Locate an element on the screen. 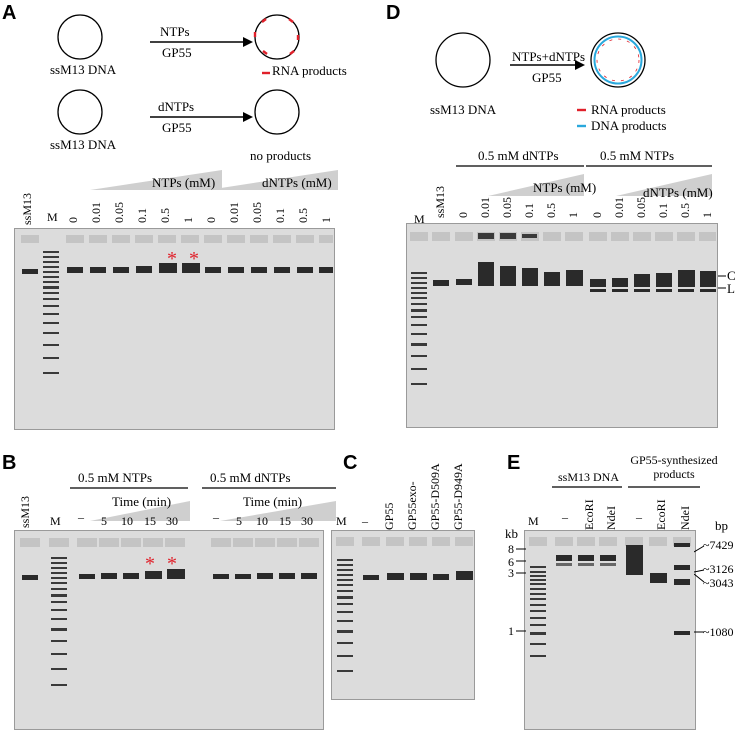  e-kb-ticks is located at coordinates (521, 590).